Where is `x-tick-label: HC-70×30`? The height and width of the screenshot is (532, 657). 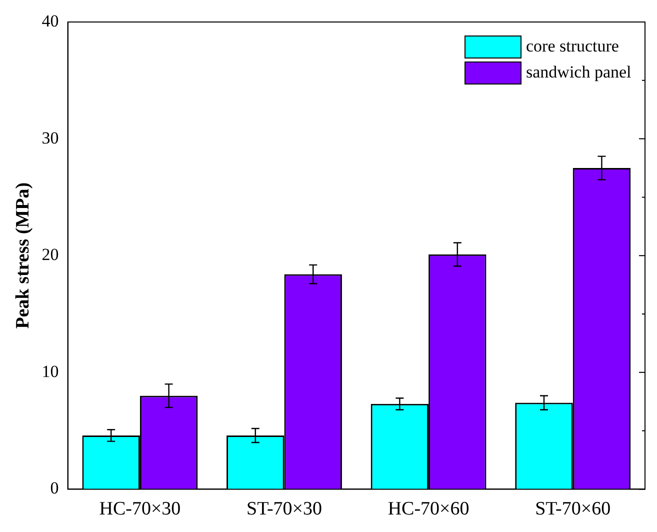 x-tick-label: HC-70×30 is located at coordinates (140, 509).